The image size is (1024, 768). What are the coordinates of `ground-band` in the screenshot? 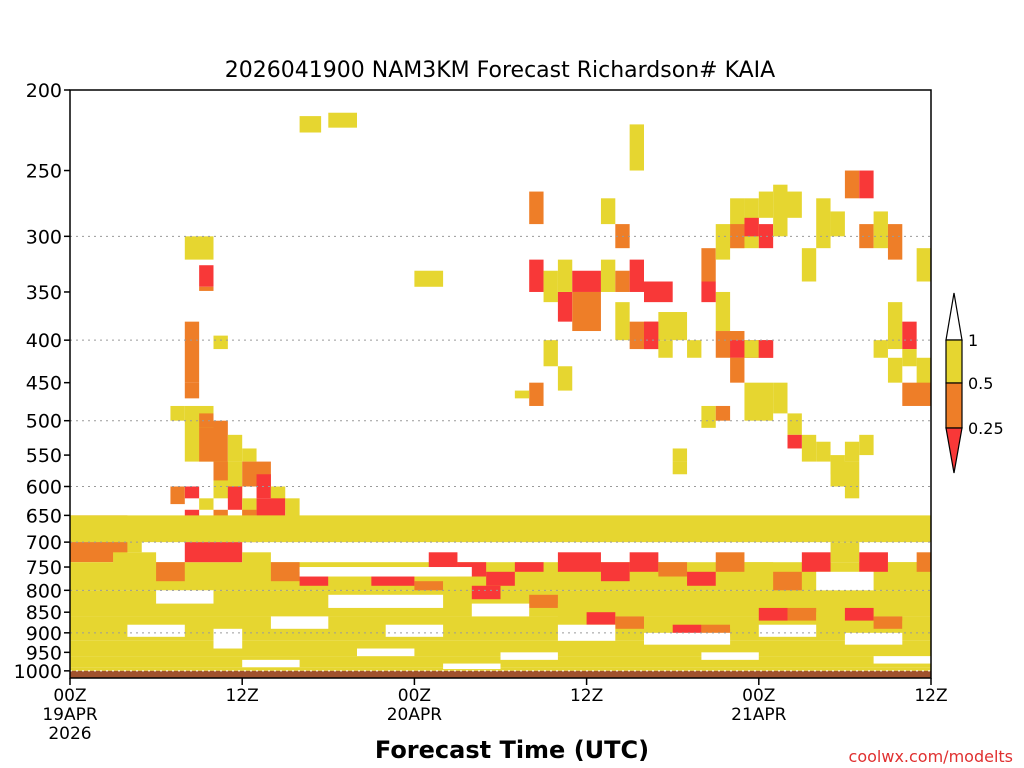 It's located at (500, 674).